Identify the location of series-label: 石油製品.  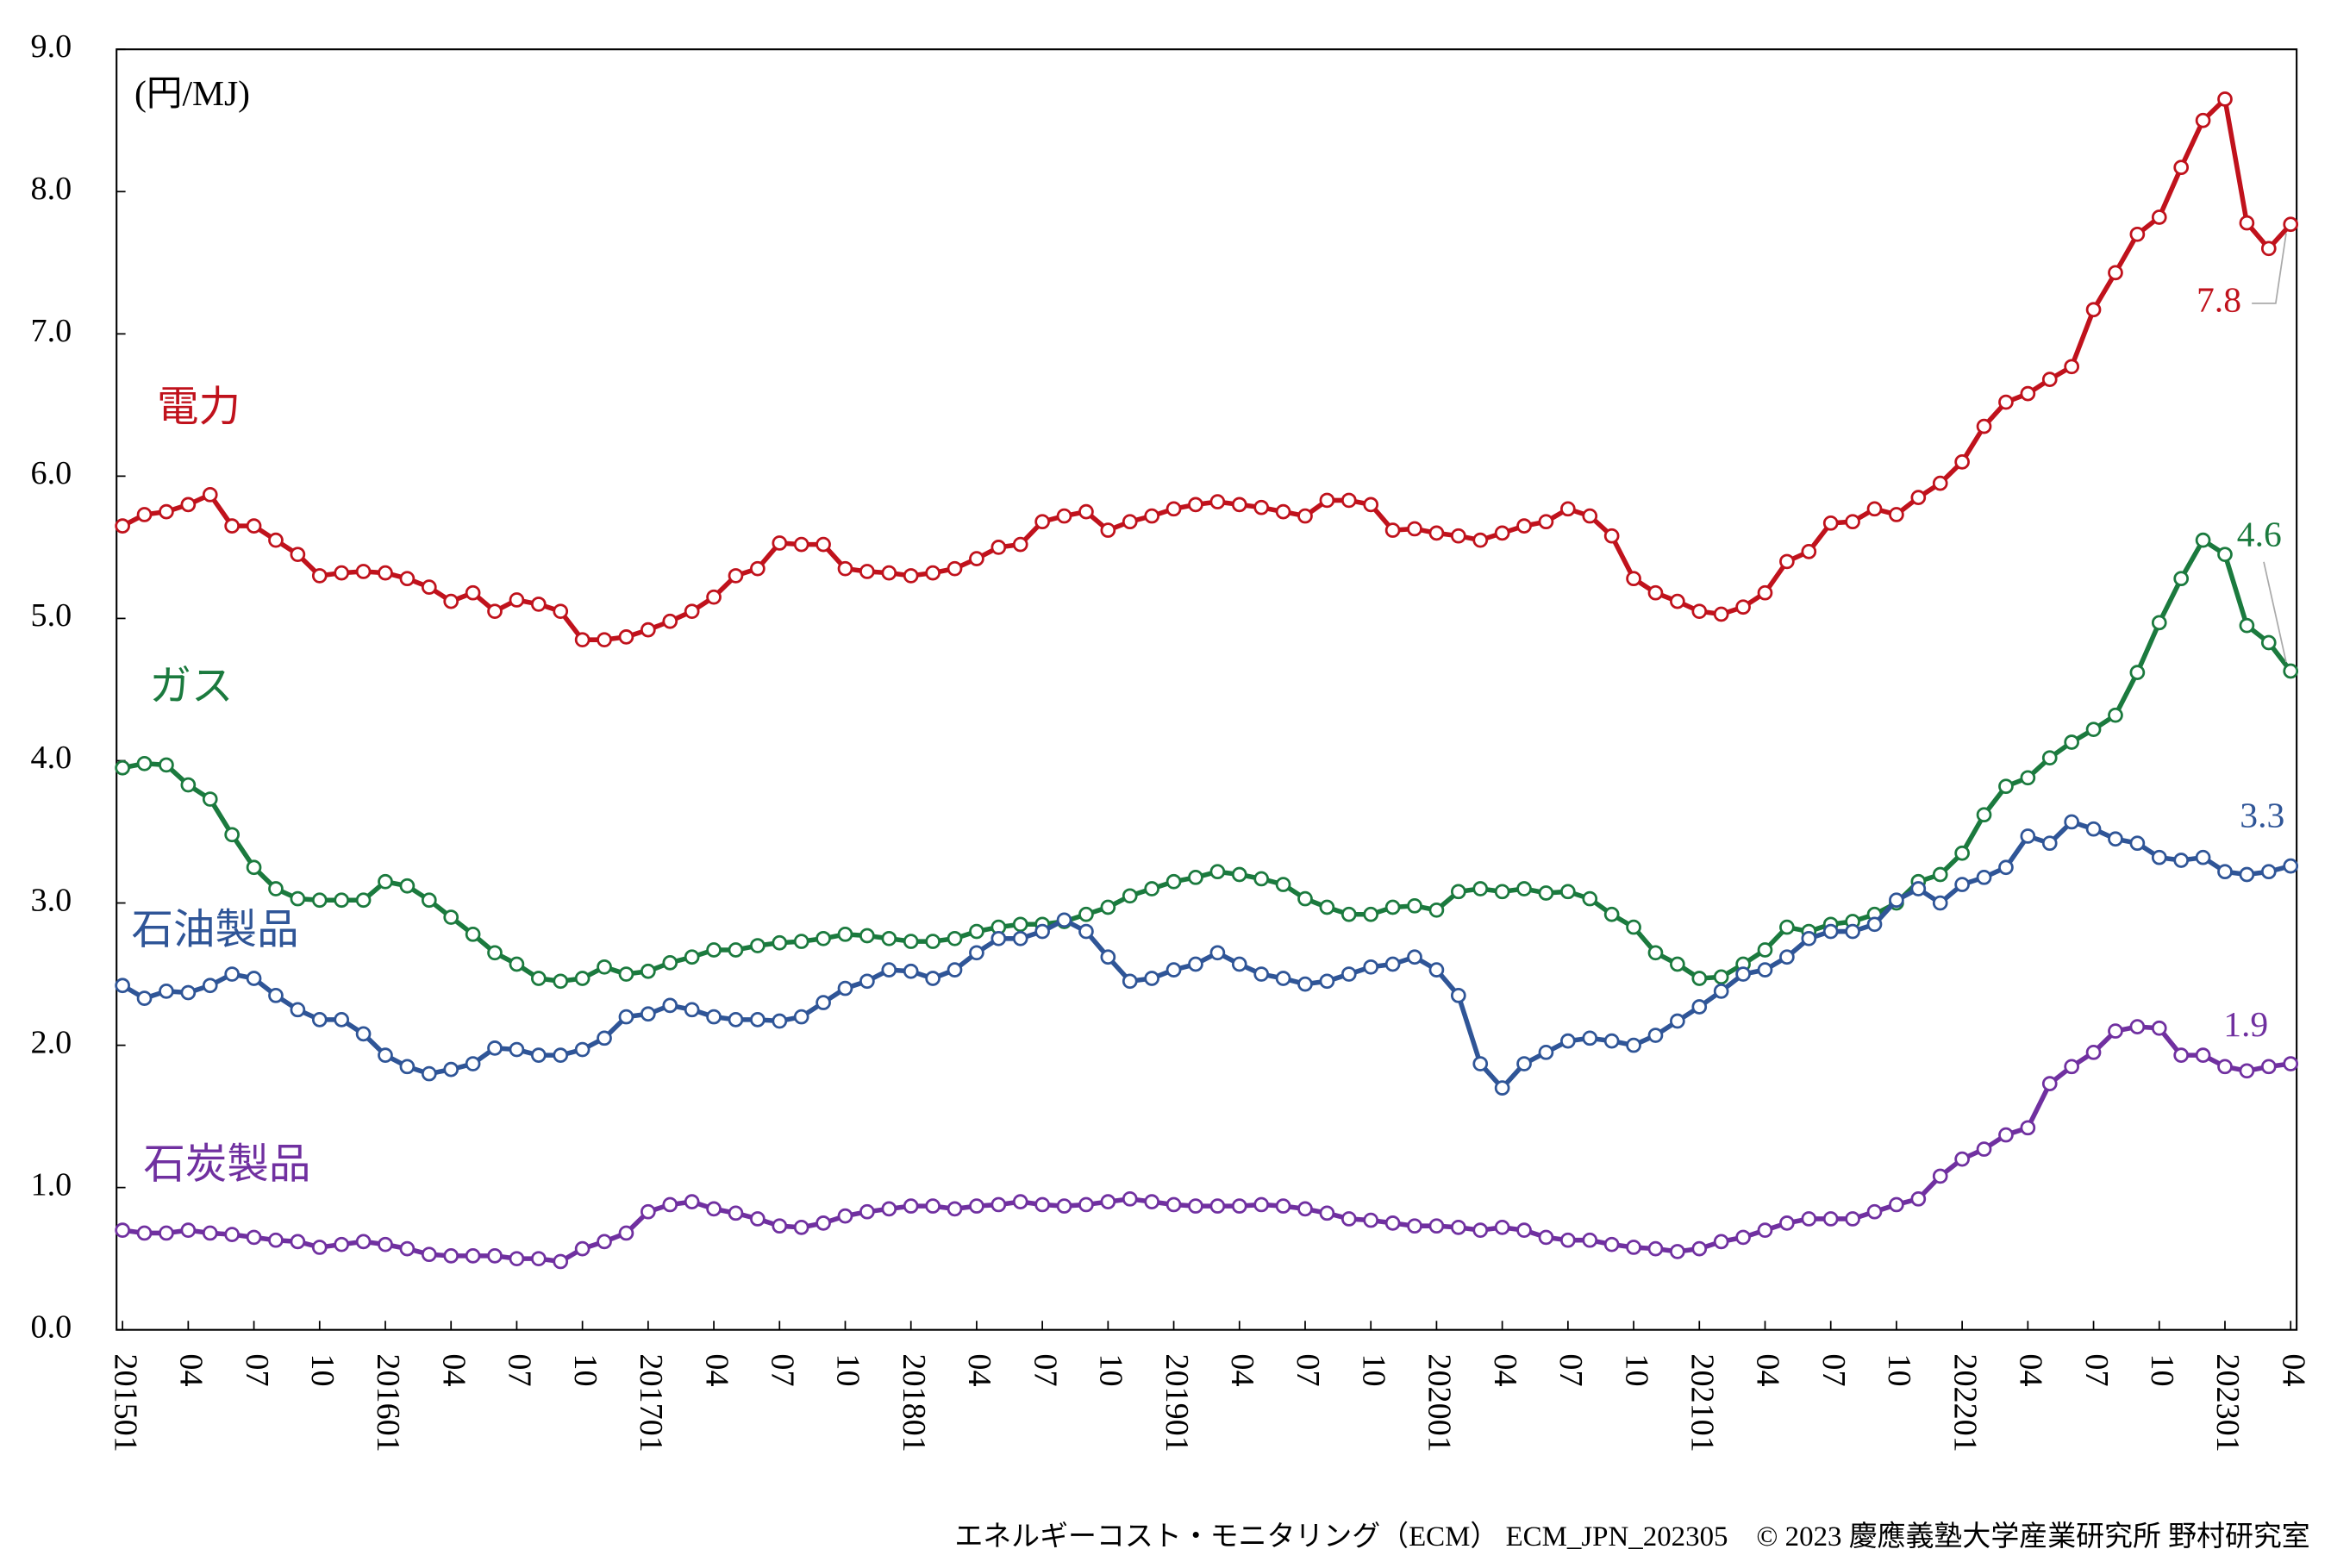
(215, 930).